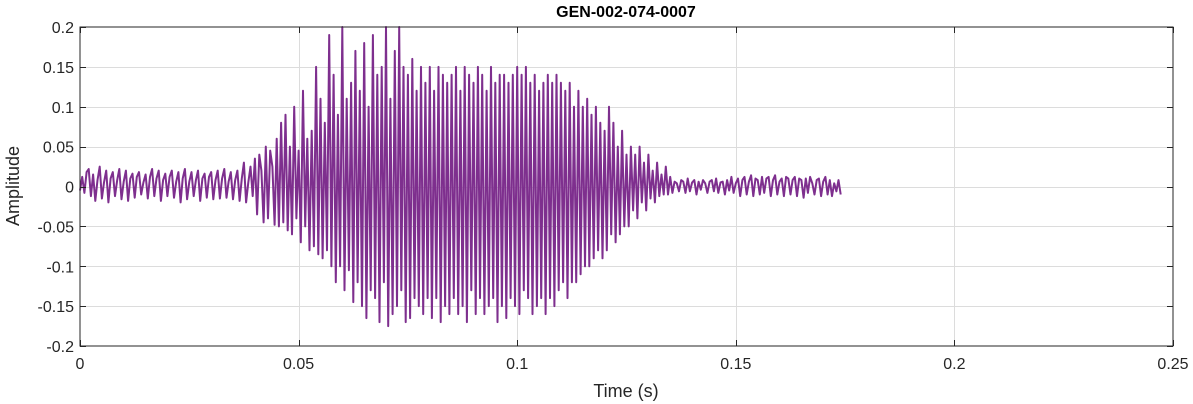  Describe the element at coordinates (56, 307) in the screenshot. I see `y-tick-label: -0.15` at that location.